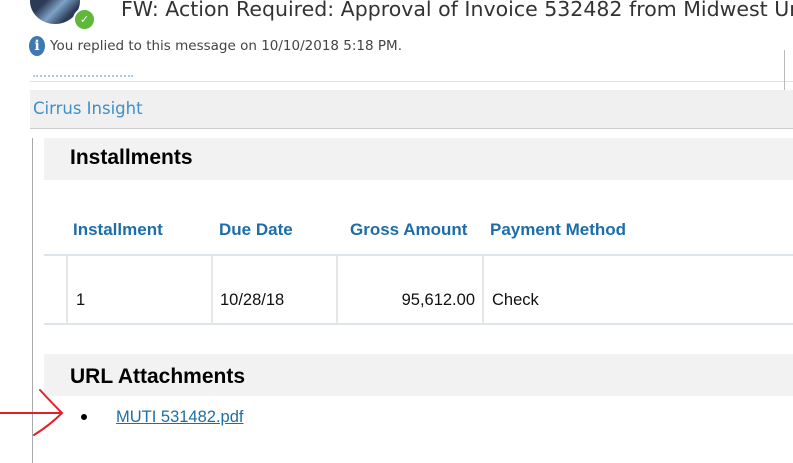 This screenshot has height=463, width=793. I want to click on cell-due-date: 10/28/18, so click(252, 300).